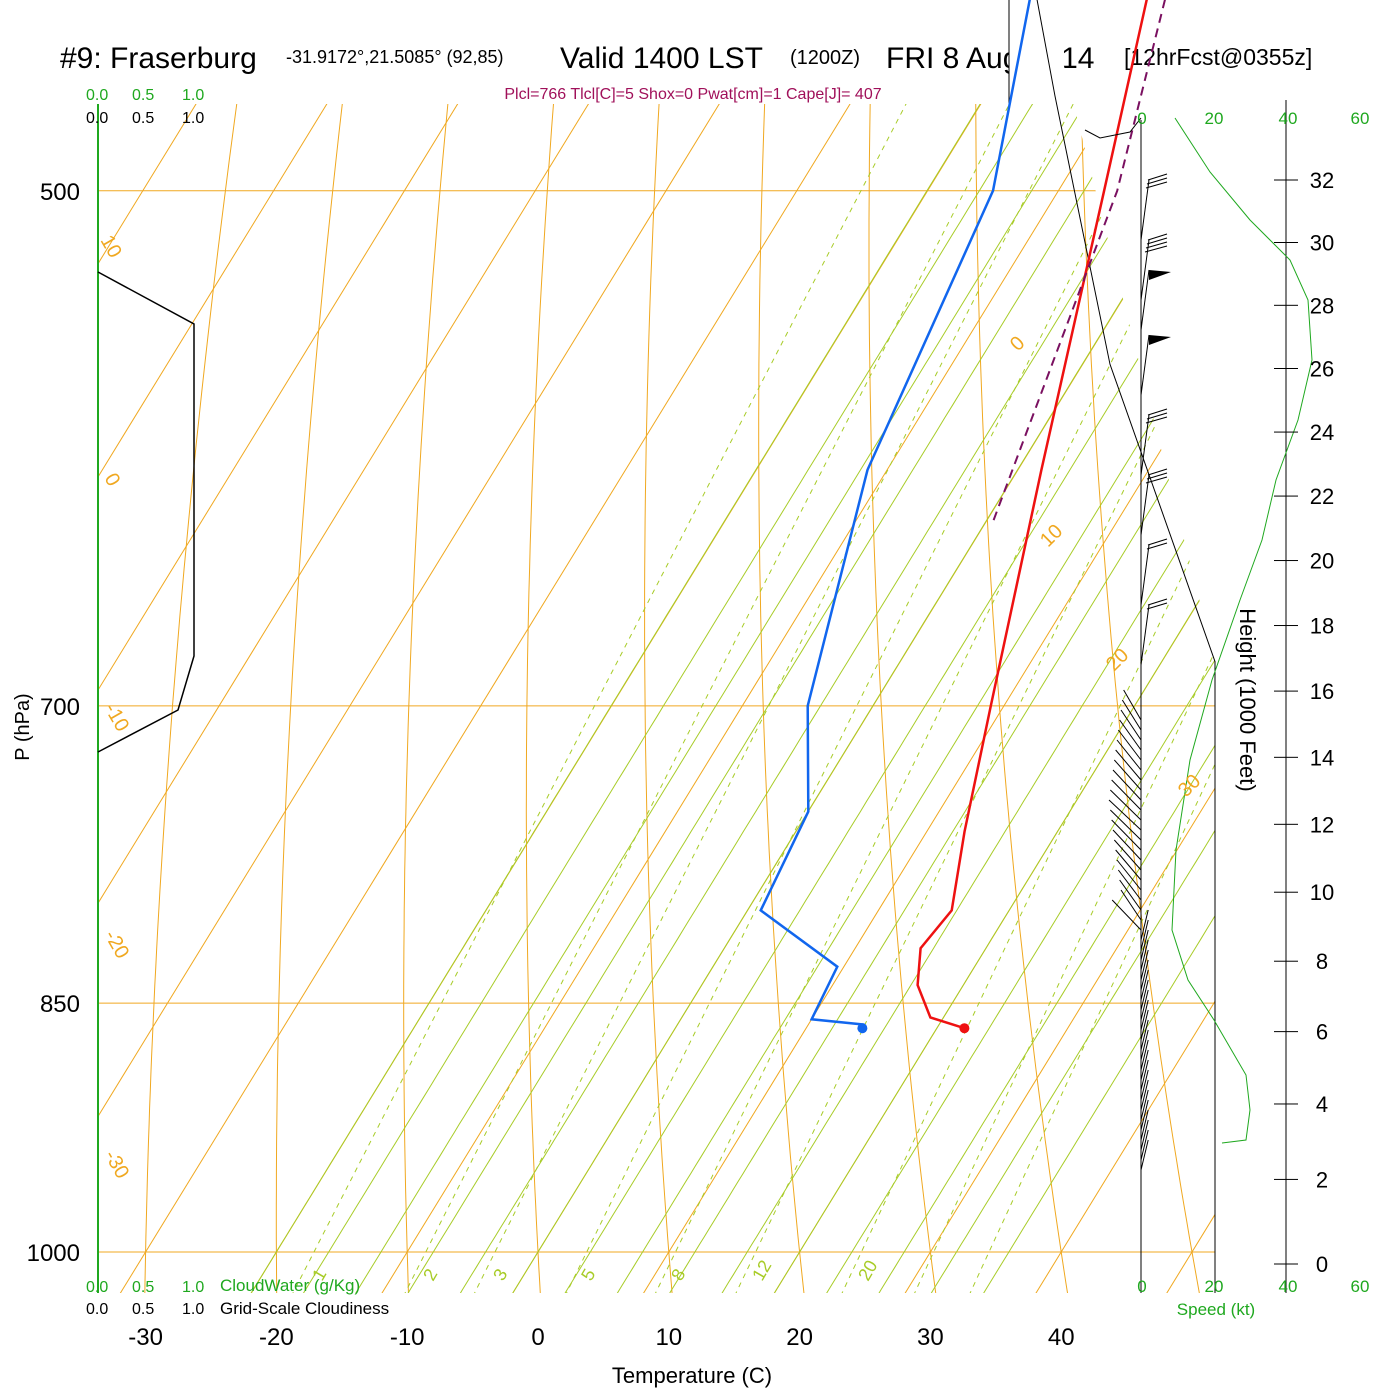 This screenshot has height=1400, width=1400. I want to click on cloudiness-scale-bottom-0: 0.0, so click(97, 1309).